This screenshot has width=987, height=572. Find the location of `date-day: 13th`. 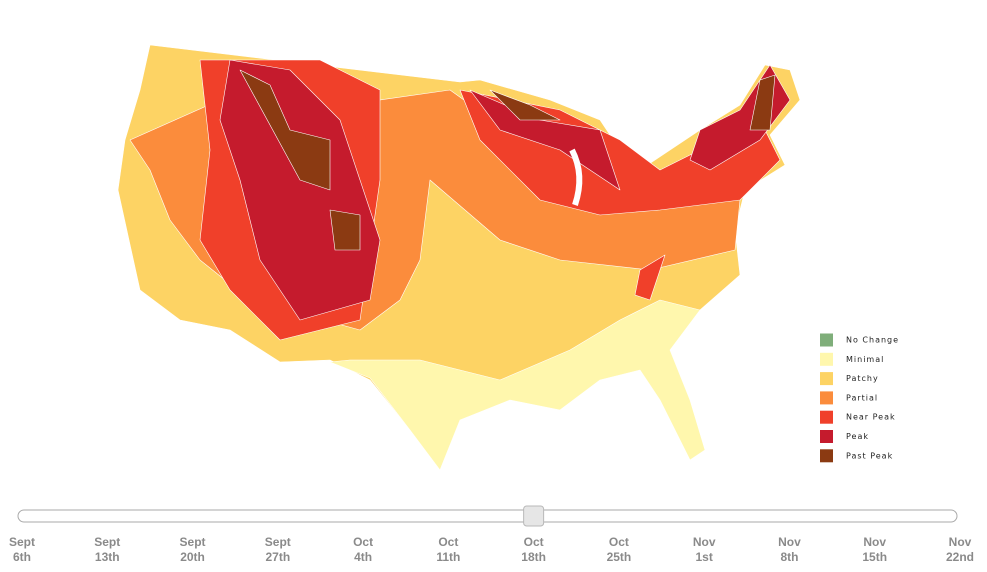

date-day: 13th is located at coordinates (107, 557).